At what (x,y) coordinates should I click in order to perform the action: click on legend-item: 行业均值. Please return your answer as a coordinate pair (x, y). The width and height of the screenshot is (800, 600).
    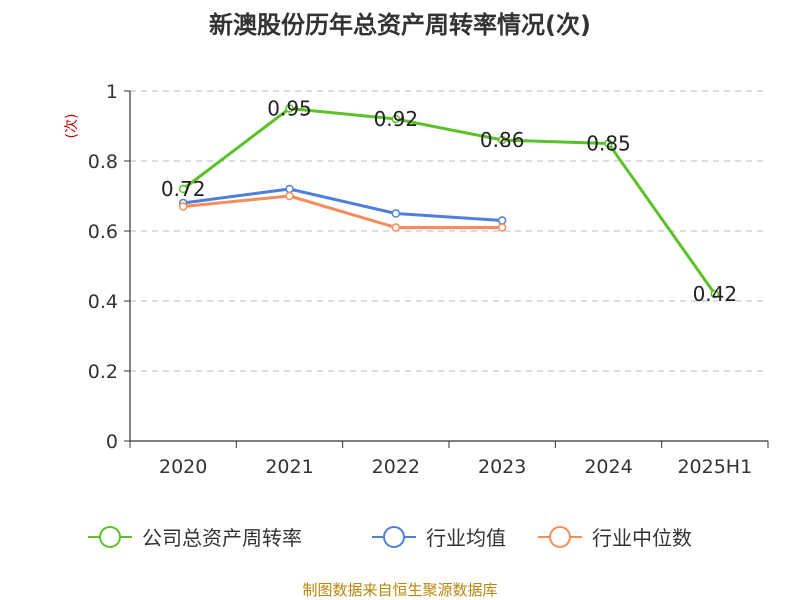
    Looking at the image, I should click on (439, 538).